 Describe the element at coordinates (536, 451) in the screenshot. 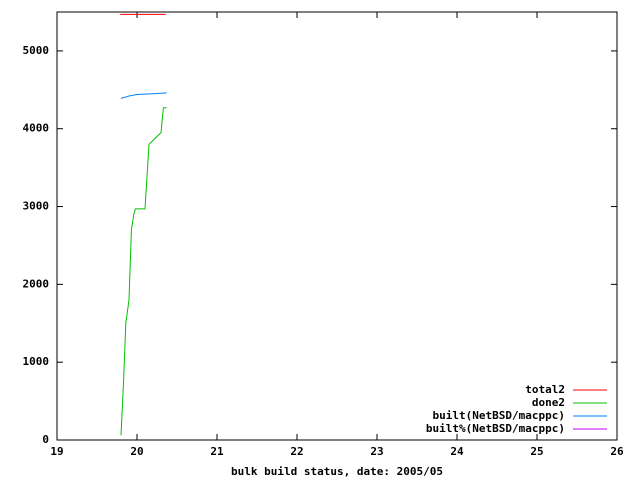

I see `x-tick-label: 25` at that location.